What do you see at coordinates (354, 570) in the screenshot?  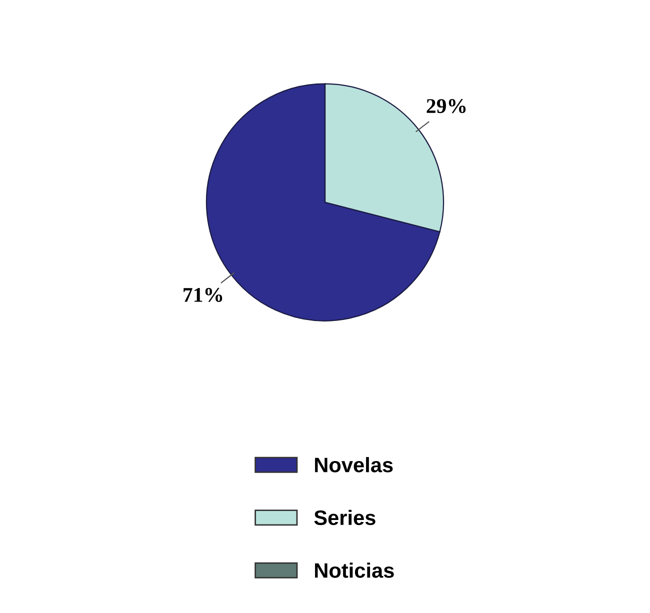 I see `legend-label: Noticias` at bounding box center [354, 570].